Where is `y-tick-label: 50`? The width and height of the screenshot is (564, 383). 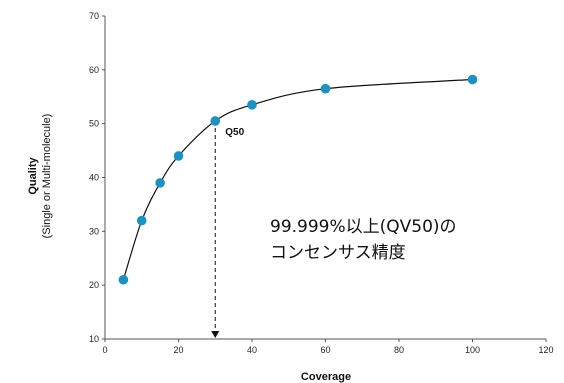
y-tick-label: 50 is located at coordinates (94, 124).